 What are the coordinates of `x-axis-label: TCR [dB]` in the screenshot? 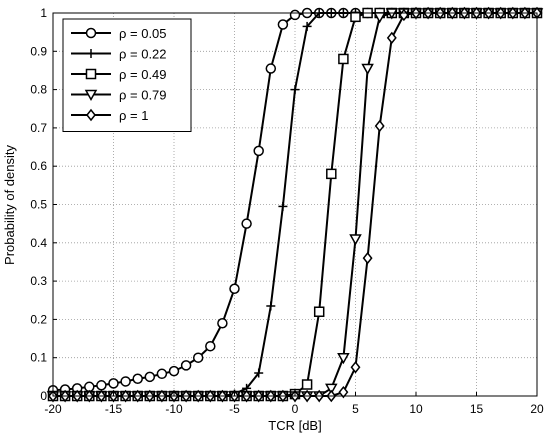 It's located at (294, 425).